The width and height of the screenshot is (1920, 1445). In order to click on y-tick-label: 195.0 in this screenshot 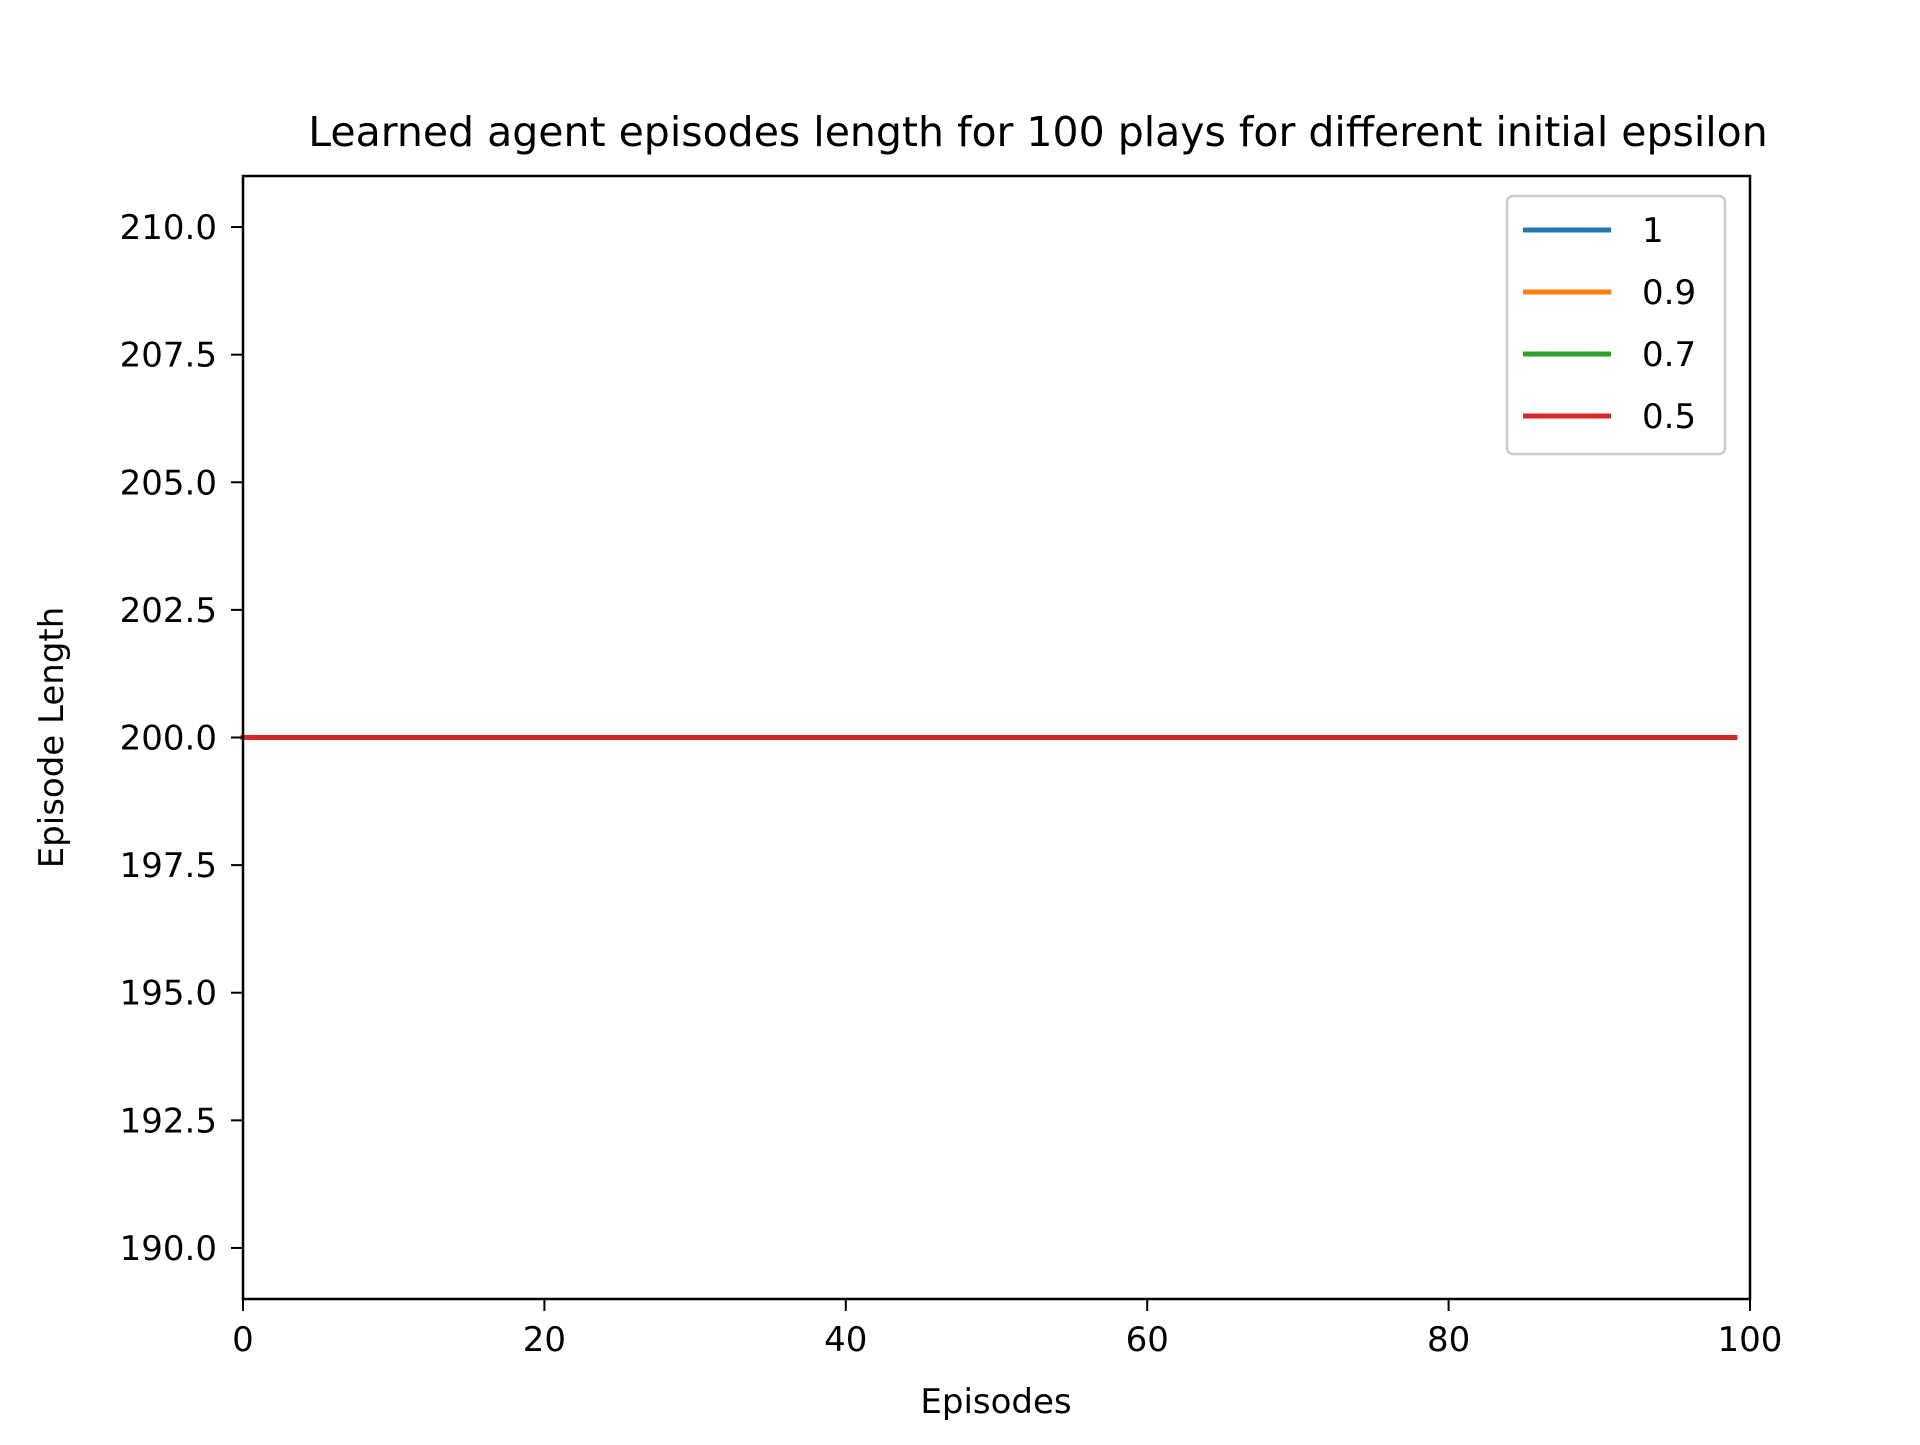, I will do `click(168, 994)`.